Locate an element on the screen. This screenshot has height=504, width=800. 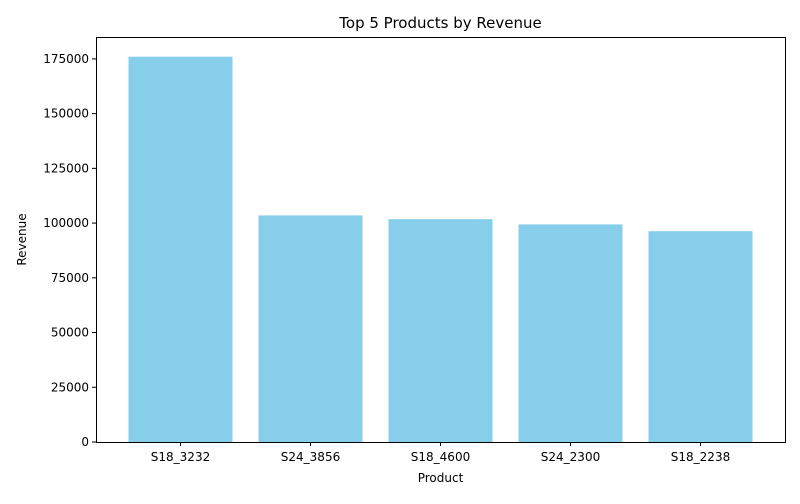
x-tick-label: S18_4600 is located at coordinates (440, 457).